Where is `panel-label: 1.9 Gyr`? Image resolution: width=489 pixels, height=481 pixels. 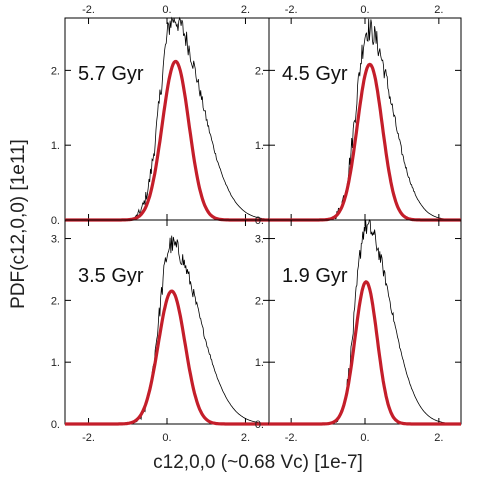 panel-label: 1.9 Gyr is located at coordinates (315, 276).